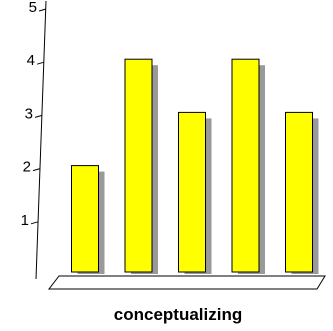 This screenshot has width=333, height=331. What do you see at coordinates (31, 60) in the screenshot?
I see `y-tick-label: 4` at bounding box center [31, 60].